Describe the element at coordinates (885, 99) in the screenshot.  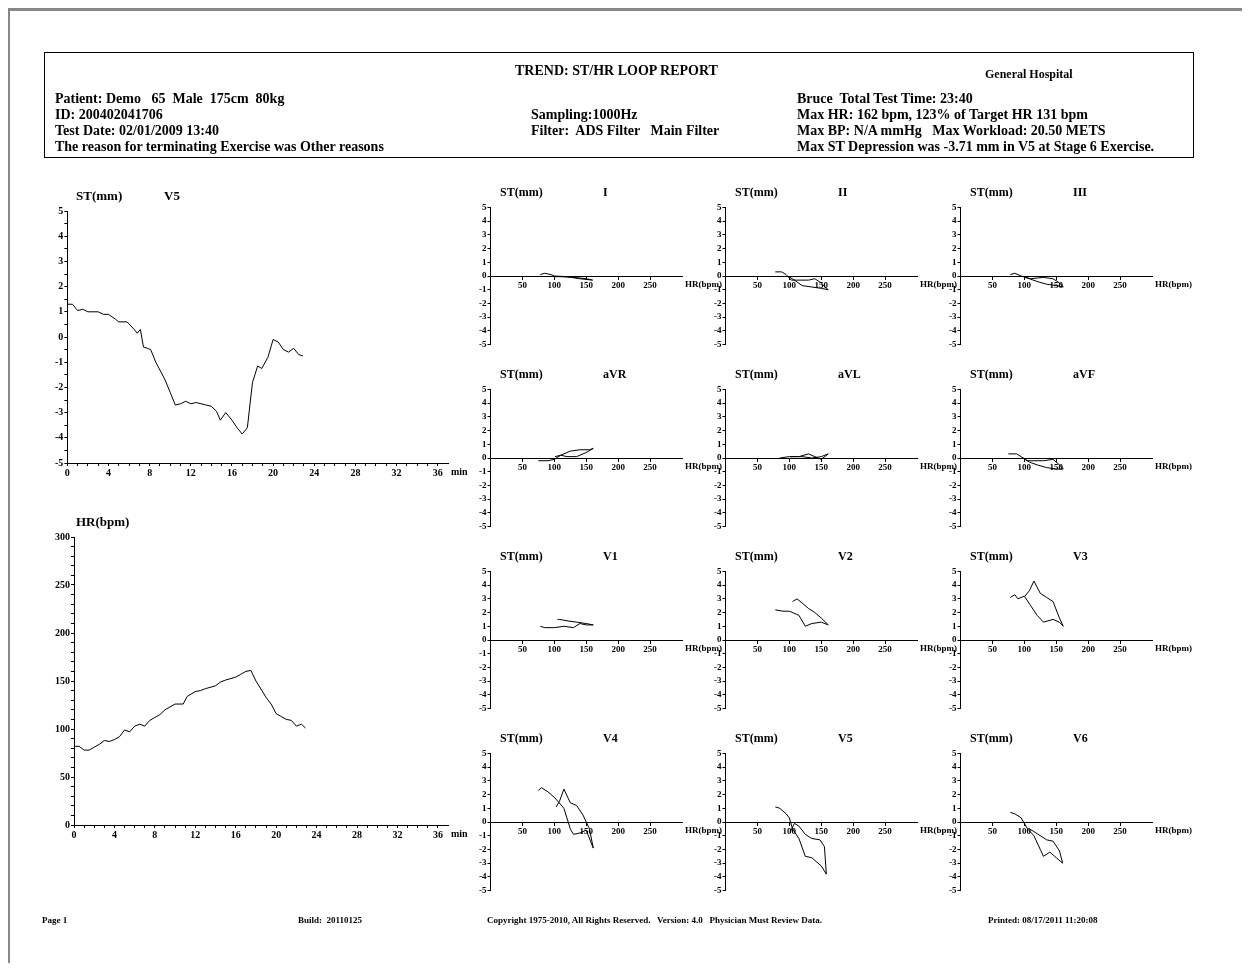
I see `text: Bruce Total Test Time: 23:40` at that location.